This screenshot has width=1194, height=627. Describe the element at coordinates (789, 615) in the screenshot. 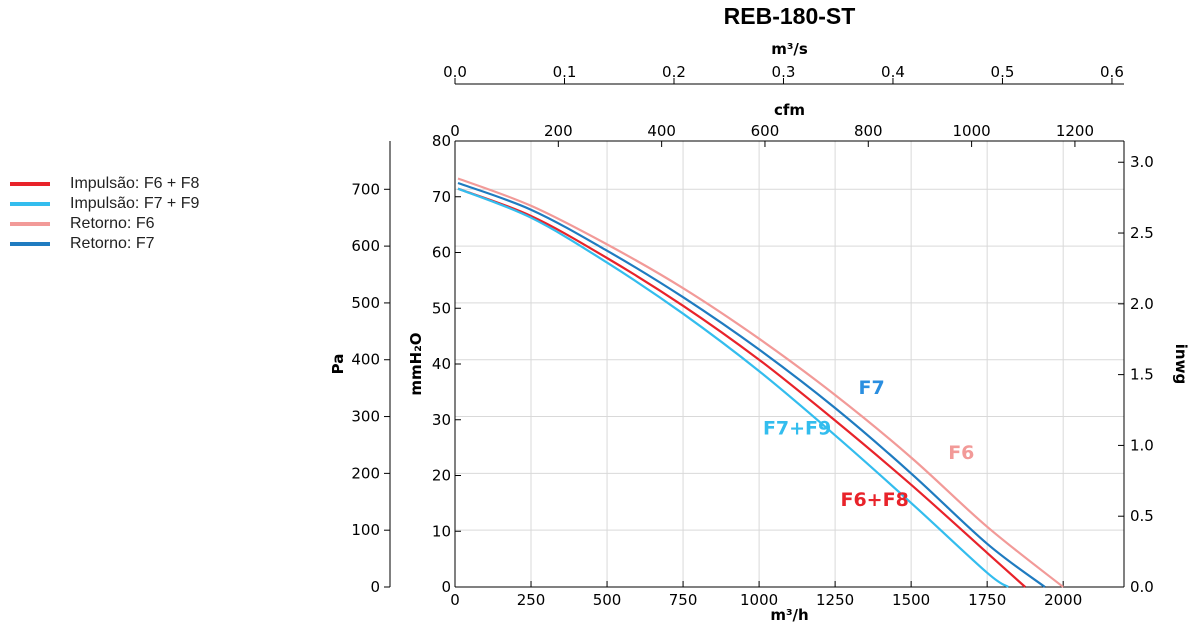

I see `x-axis-label: m³/h` at that location.